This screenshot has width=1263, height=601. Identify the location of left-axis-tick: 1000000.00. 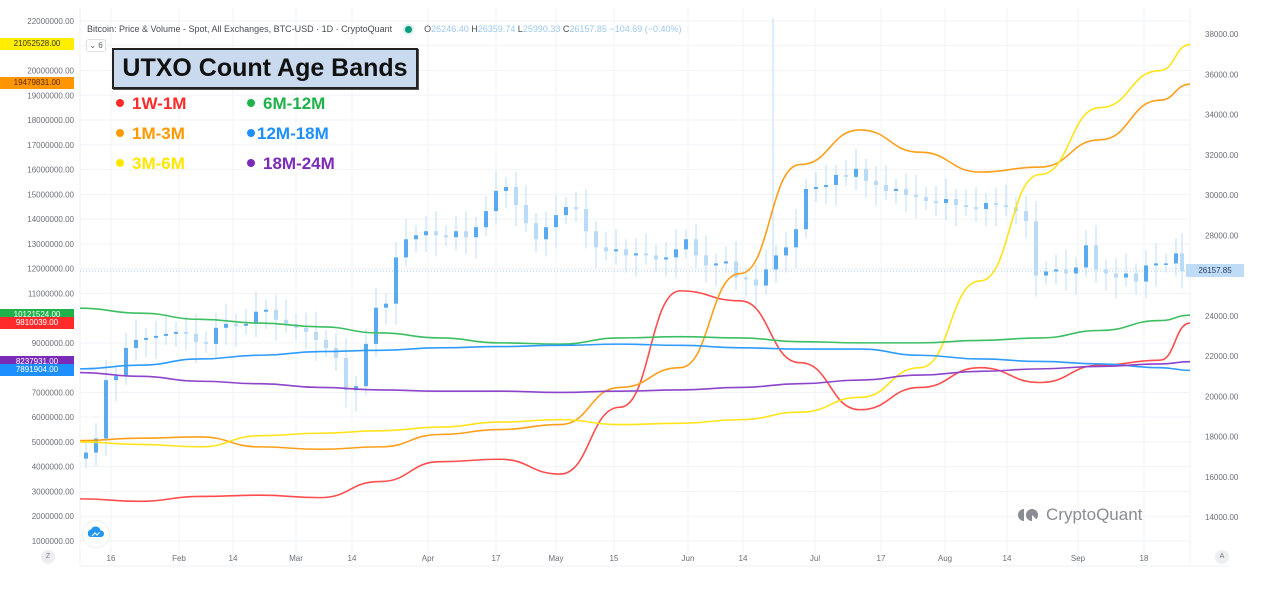
(53, 541).